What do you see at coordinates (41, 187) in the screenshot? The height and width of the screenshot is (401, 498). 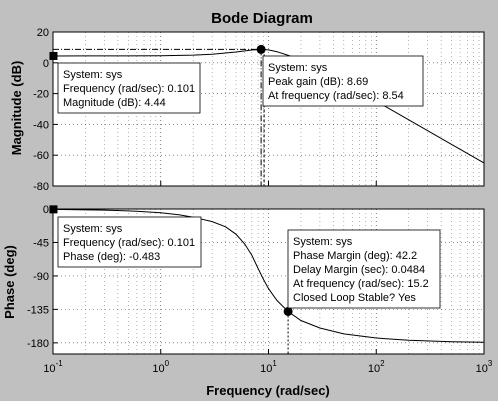 I see `magnitude-ytick-label: -80` at bounding box center [41, 187].